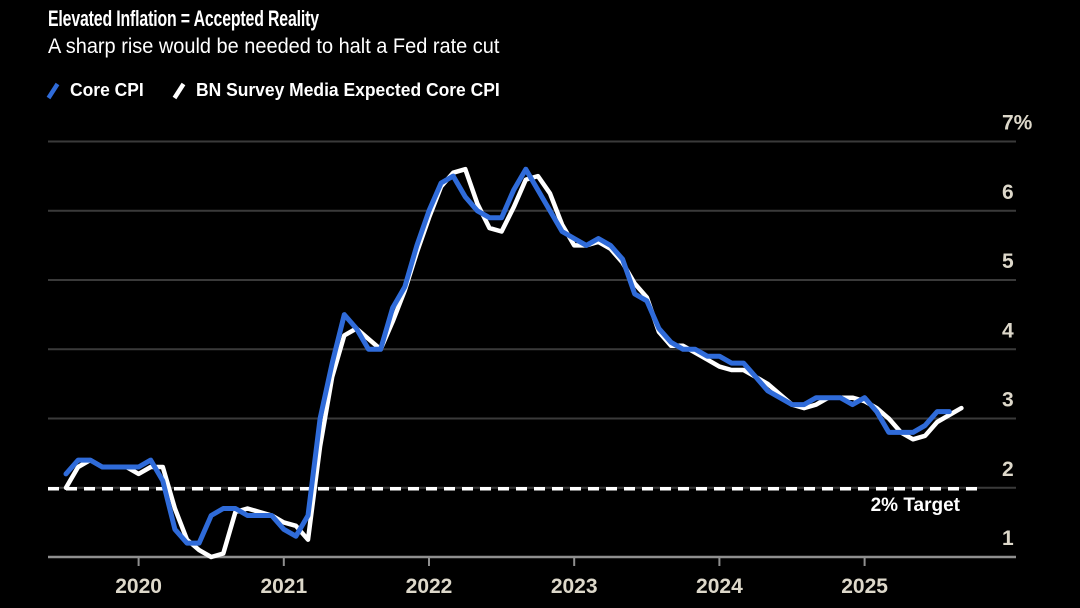 Image resolution: width=1080 pixels, height=608 pixels. Describe the element at coordinates (283, 586) in the screenshot. I see `x-axis-label-2021: 2021` at that location.